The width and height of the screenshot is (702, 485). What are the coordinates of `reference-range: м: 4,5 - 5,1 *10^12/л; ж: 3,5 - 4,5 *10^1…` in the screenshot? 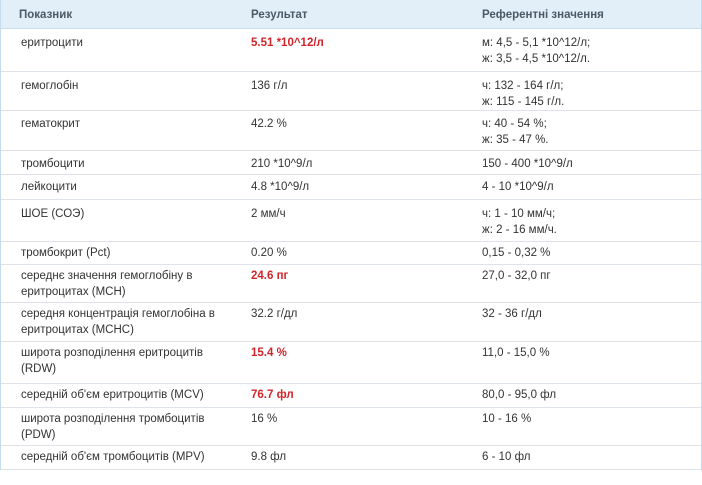 It's located at (583, 50).